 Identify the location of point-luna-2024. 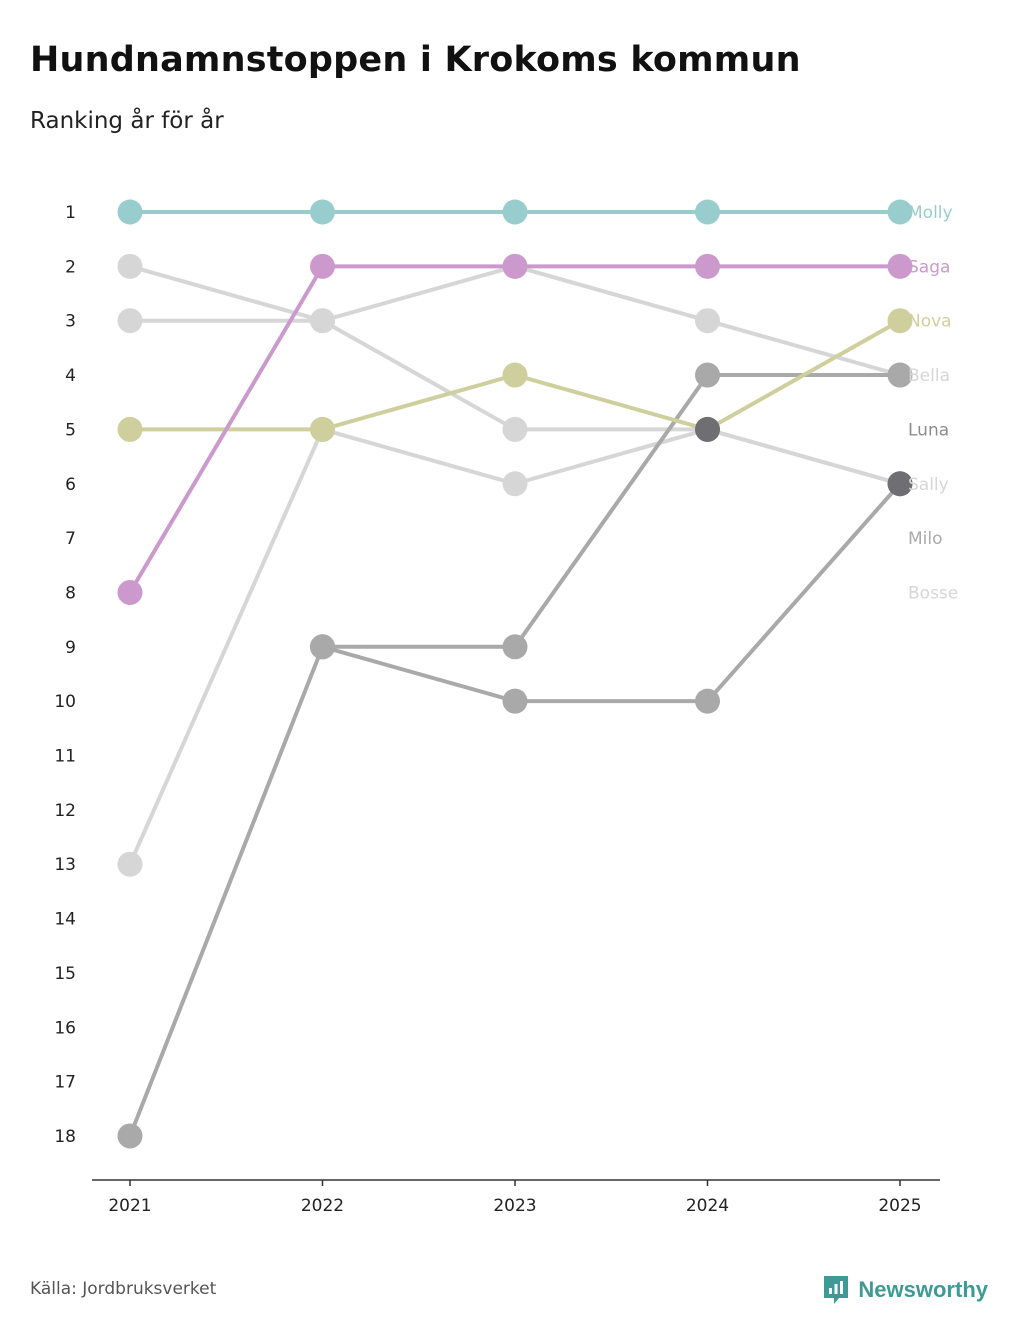
(707, 701).